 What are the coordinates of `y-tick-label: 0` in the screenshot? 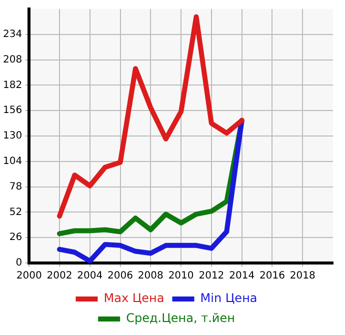 It's located at (19, 263).